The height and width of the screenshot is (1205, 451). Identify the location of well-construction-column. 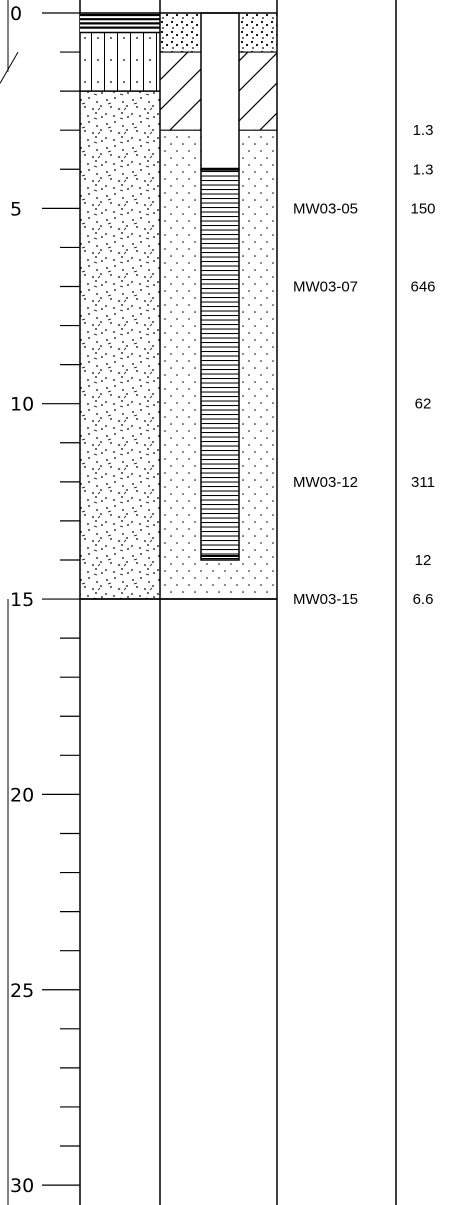
(218, 306).